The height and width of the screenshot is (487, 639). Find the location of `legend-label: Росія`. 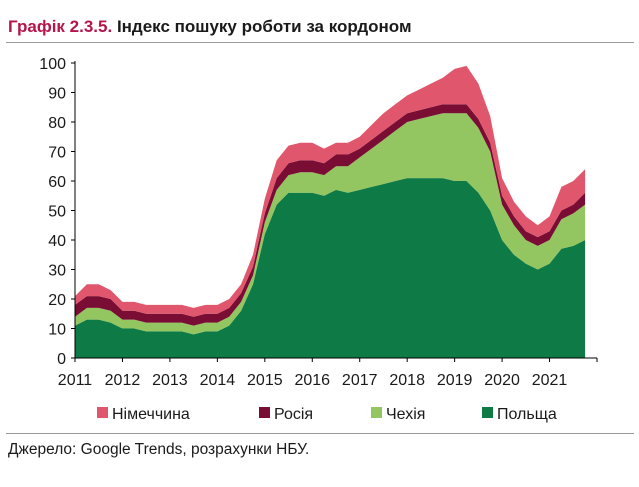

legend-label: Росія is located at coordinates (293, 414).